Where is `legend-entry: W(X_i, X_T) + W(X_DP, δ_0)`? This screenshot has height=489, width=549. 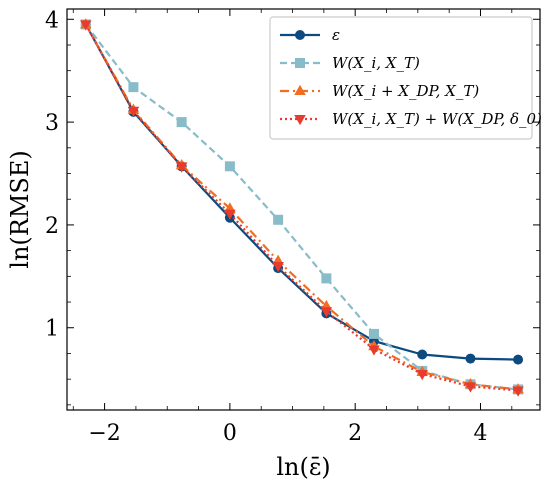
legend-entry: W(X_i, X_T) + W(X_DP, δ_0) is located at coordinates (411, 119).